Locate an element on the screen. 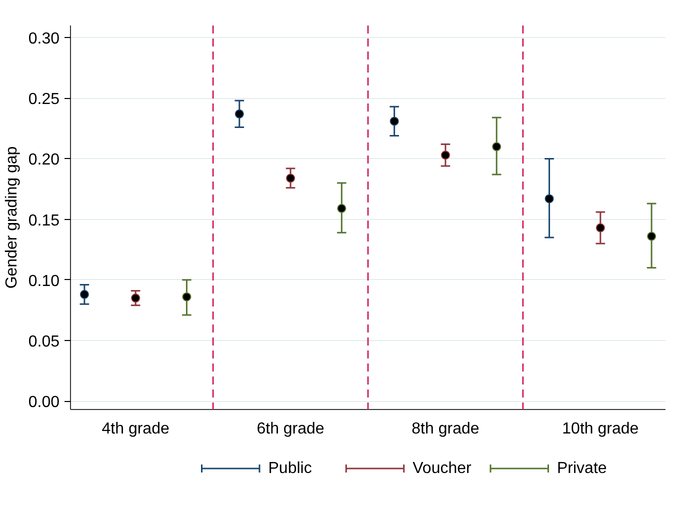 This screenshot has width=693, height=524. x-tick-label: 8th grade is located at coordinates (446, 429).